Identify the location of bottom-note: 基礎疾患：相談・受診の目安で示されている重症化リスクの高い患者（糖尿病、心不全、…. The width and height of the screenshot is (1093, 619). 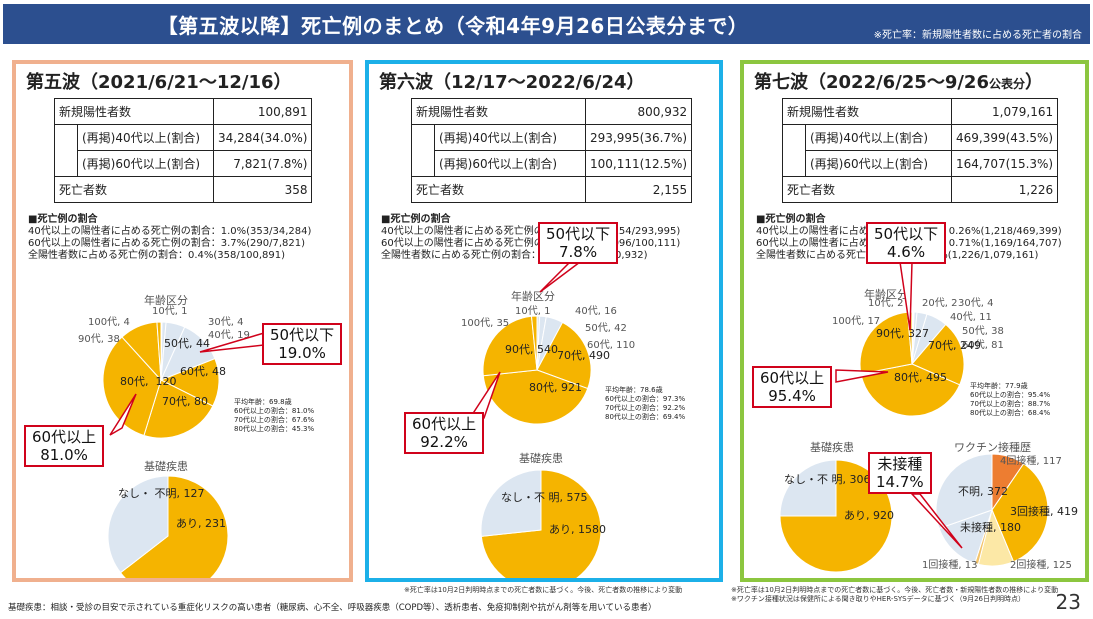
(332, 608).